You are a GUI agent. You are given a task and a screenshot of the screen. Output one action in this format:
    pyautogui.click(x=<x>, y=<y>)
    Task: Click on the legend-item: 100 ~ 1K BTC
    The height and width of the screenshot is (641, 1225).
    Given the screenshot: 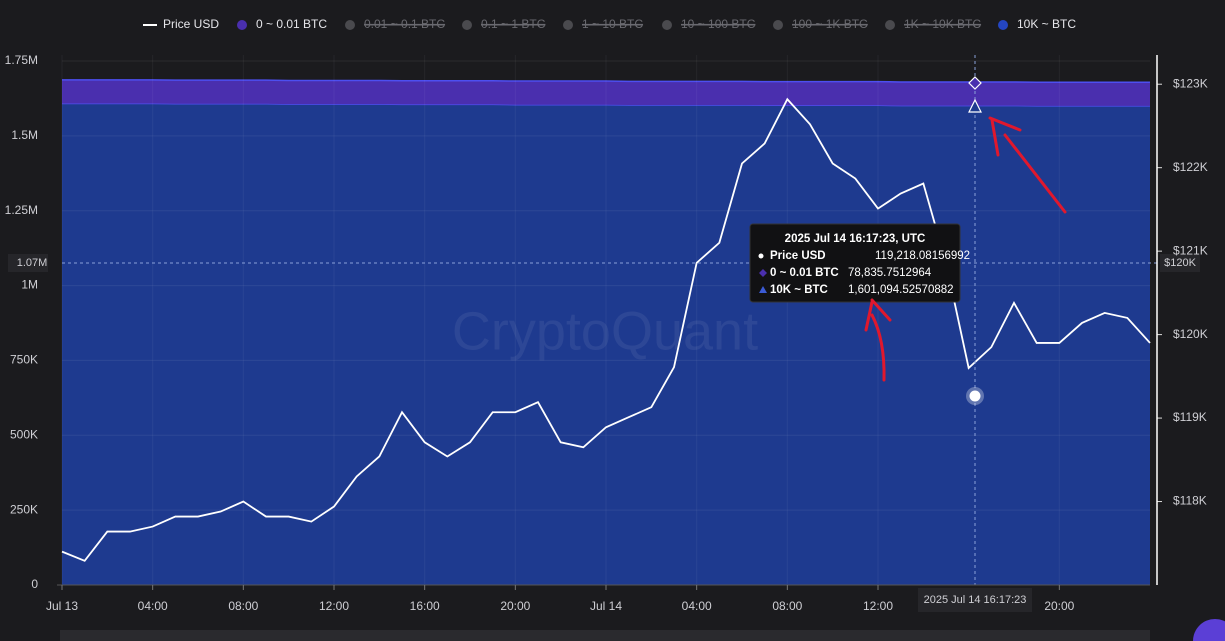 What is the action you would take?
    pyautogui.click(x=820, y=24)
    